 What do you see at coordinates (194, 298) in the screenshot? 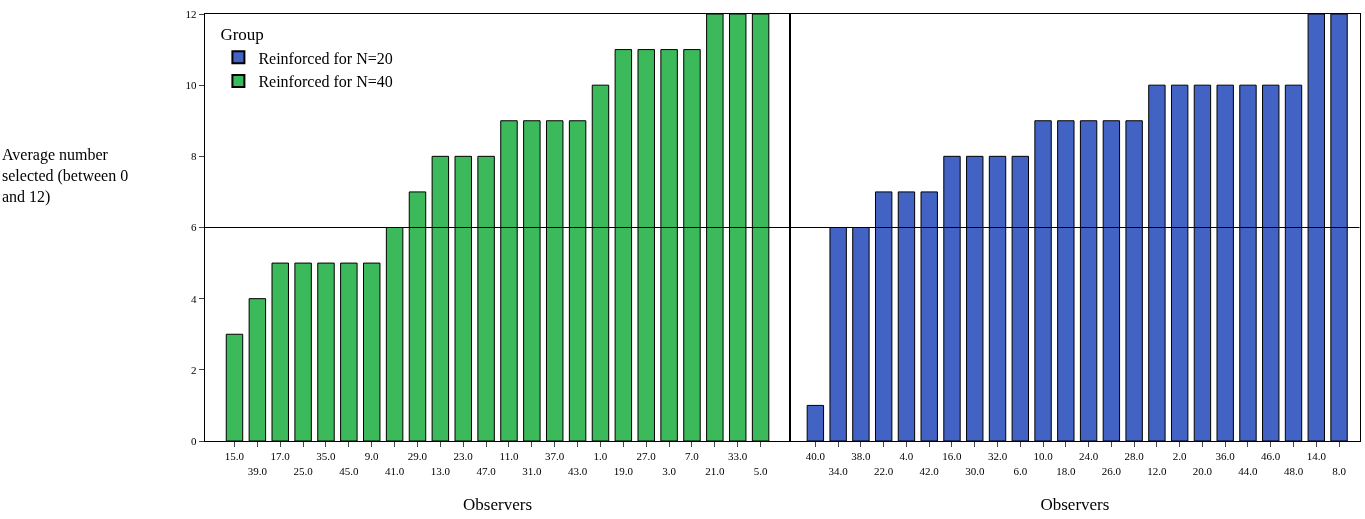
I see `y-tick-label: 4` at bounding box center [194, 298].